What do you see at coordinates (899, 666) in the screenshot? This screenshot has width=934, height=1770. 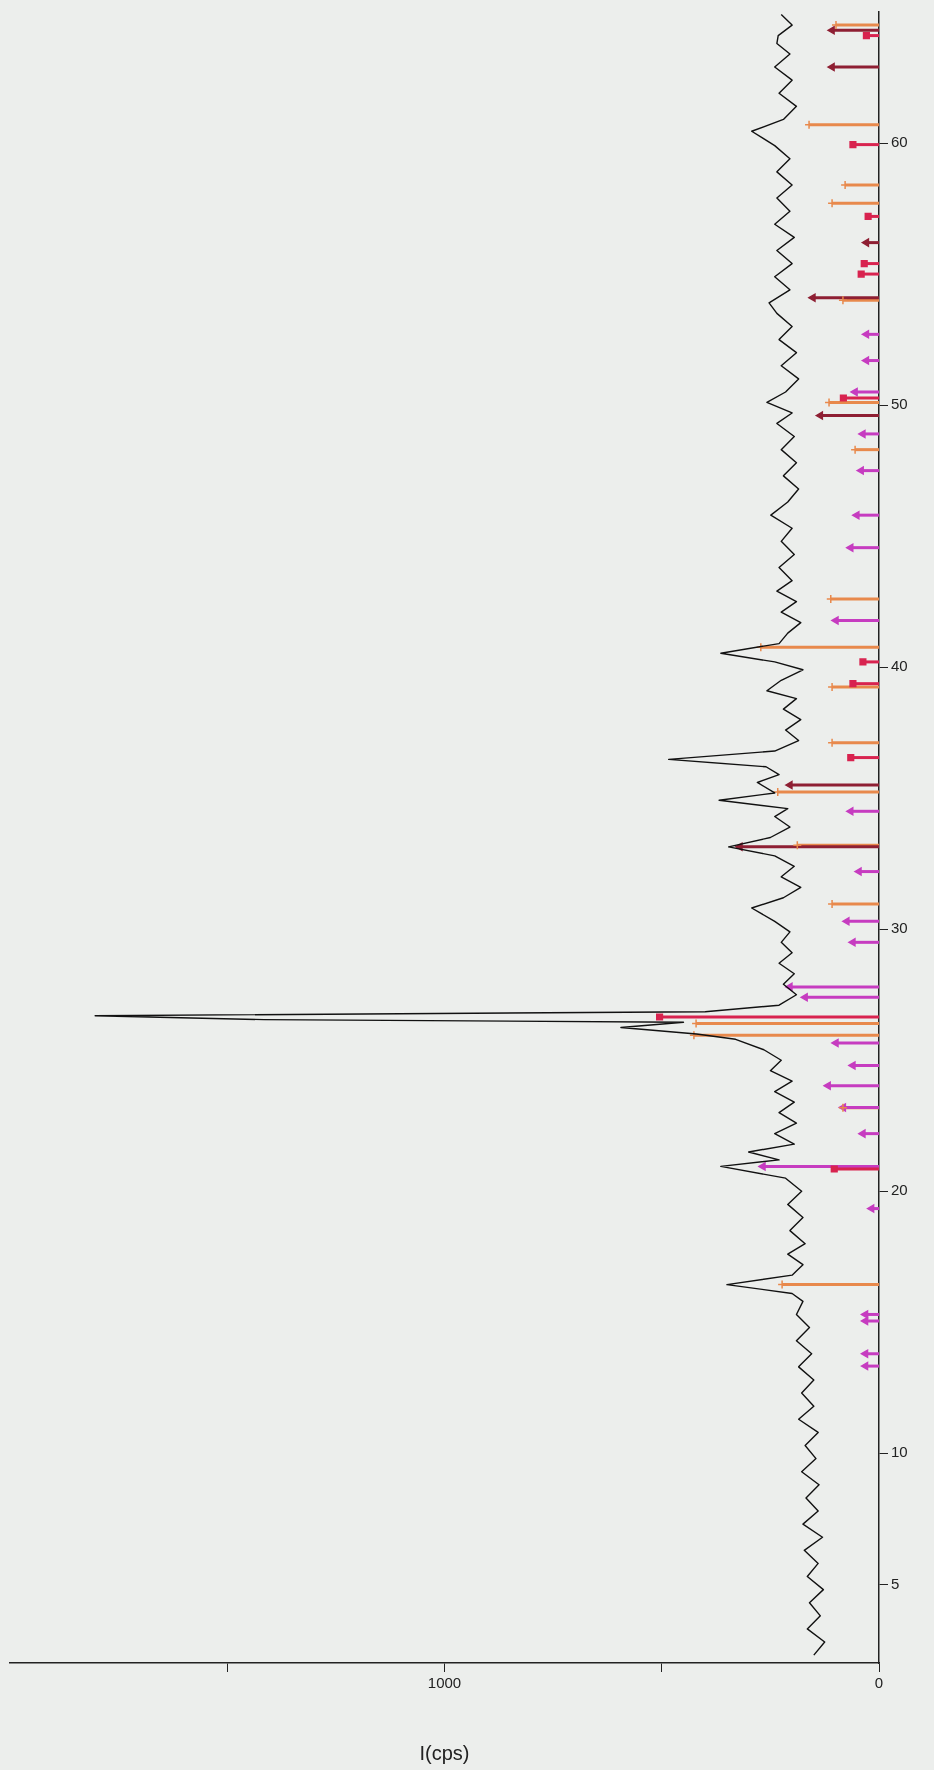 I see `y-tick-label: 40` at bounding box center [899, 666].